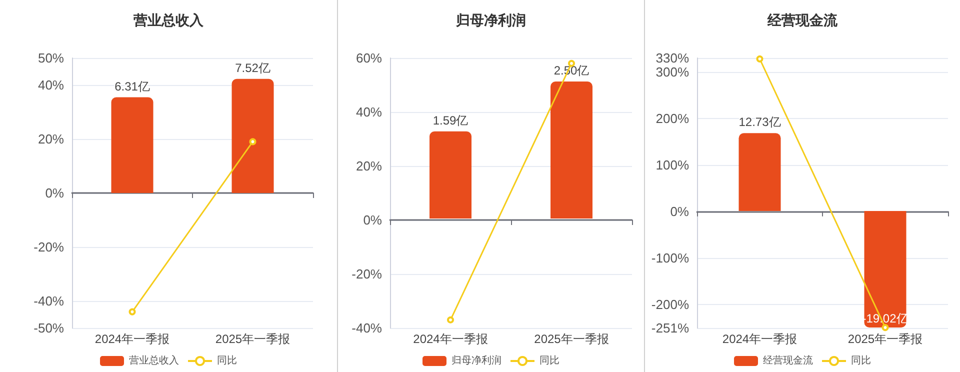 The height and width of the screenshot is (372, 960). I want to click on chart-title: 归母净利润, so click(490, 20).